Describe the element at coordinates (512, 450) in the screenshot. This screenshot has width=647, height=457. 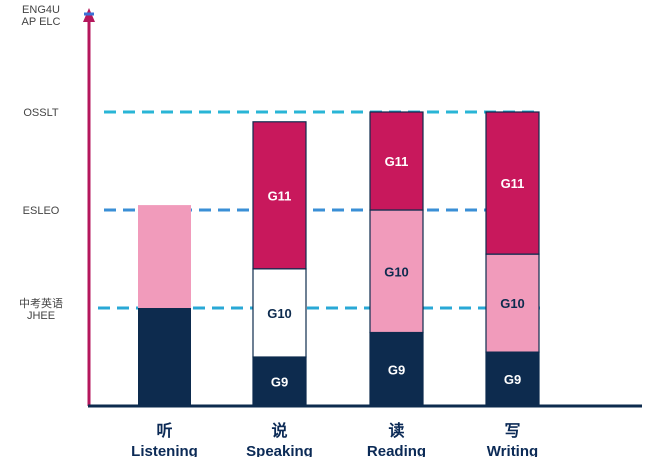
I see `x-tick-label-en: Writing` at that location.